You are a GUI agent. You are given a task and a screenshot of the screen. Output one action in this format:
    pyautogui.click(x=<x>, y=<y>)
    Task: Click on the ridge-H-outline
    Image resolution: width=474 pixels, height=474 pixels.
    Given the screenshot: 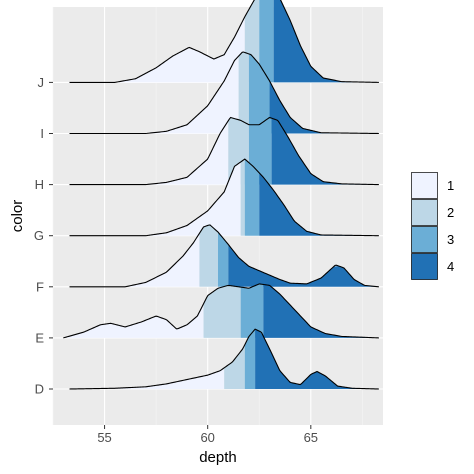 What is the action you would take?
    pyautogui.click(x=224, y=151)
    